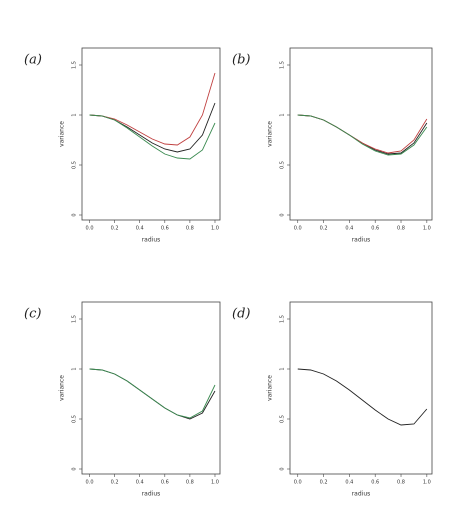  I want to click on panel-label: (b), so click(241, 60).